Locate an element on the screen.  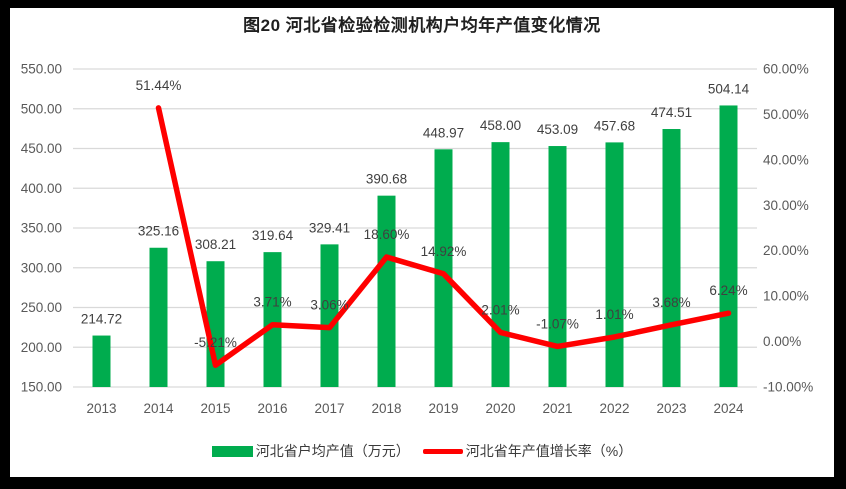
bar-value-label-2015: 308.21 is located at coordinates (215, 244).